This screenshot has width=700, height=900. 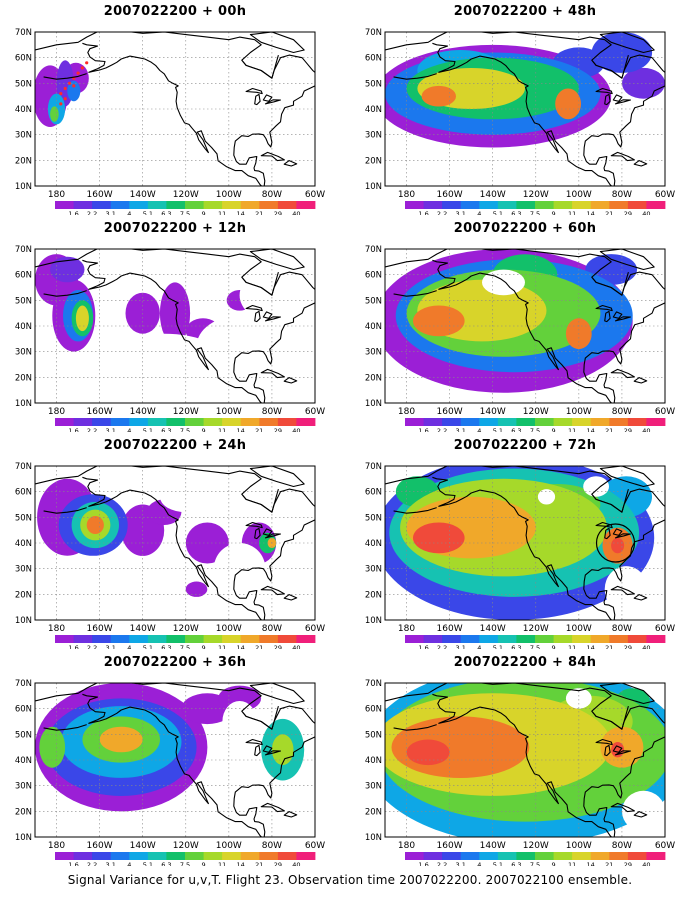 I want to click on panel-title: 2007022200 + 48h, so click(x=525, y=11).